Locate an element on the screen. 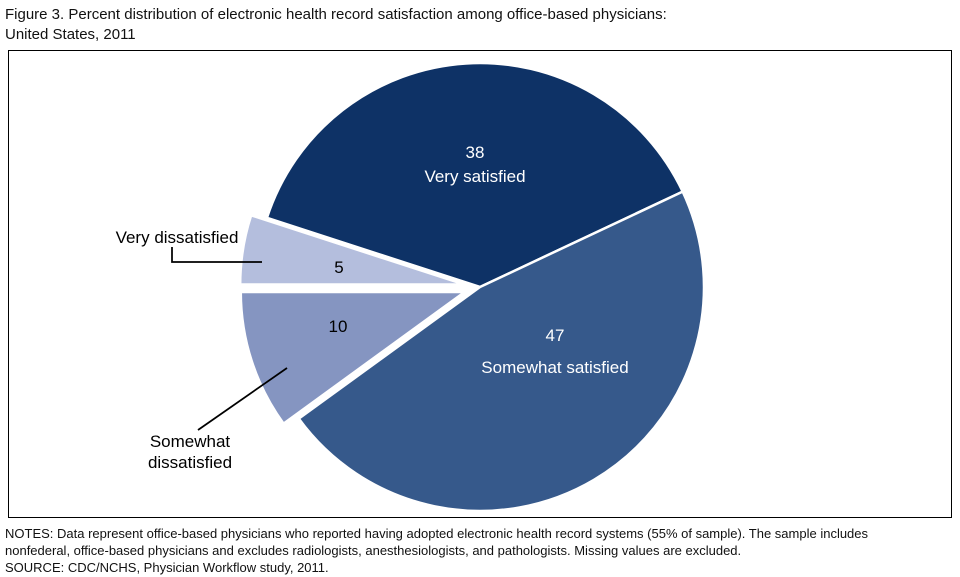 Image resolution: width=960 pixels, height=577 pixels. pie-value-very-satisfied: 38 is located at coordinates (475, 152).